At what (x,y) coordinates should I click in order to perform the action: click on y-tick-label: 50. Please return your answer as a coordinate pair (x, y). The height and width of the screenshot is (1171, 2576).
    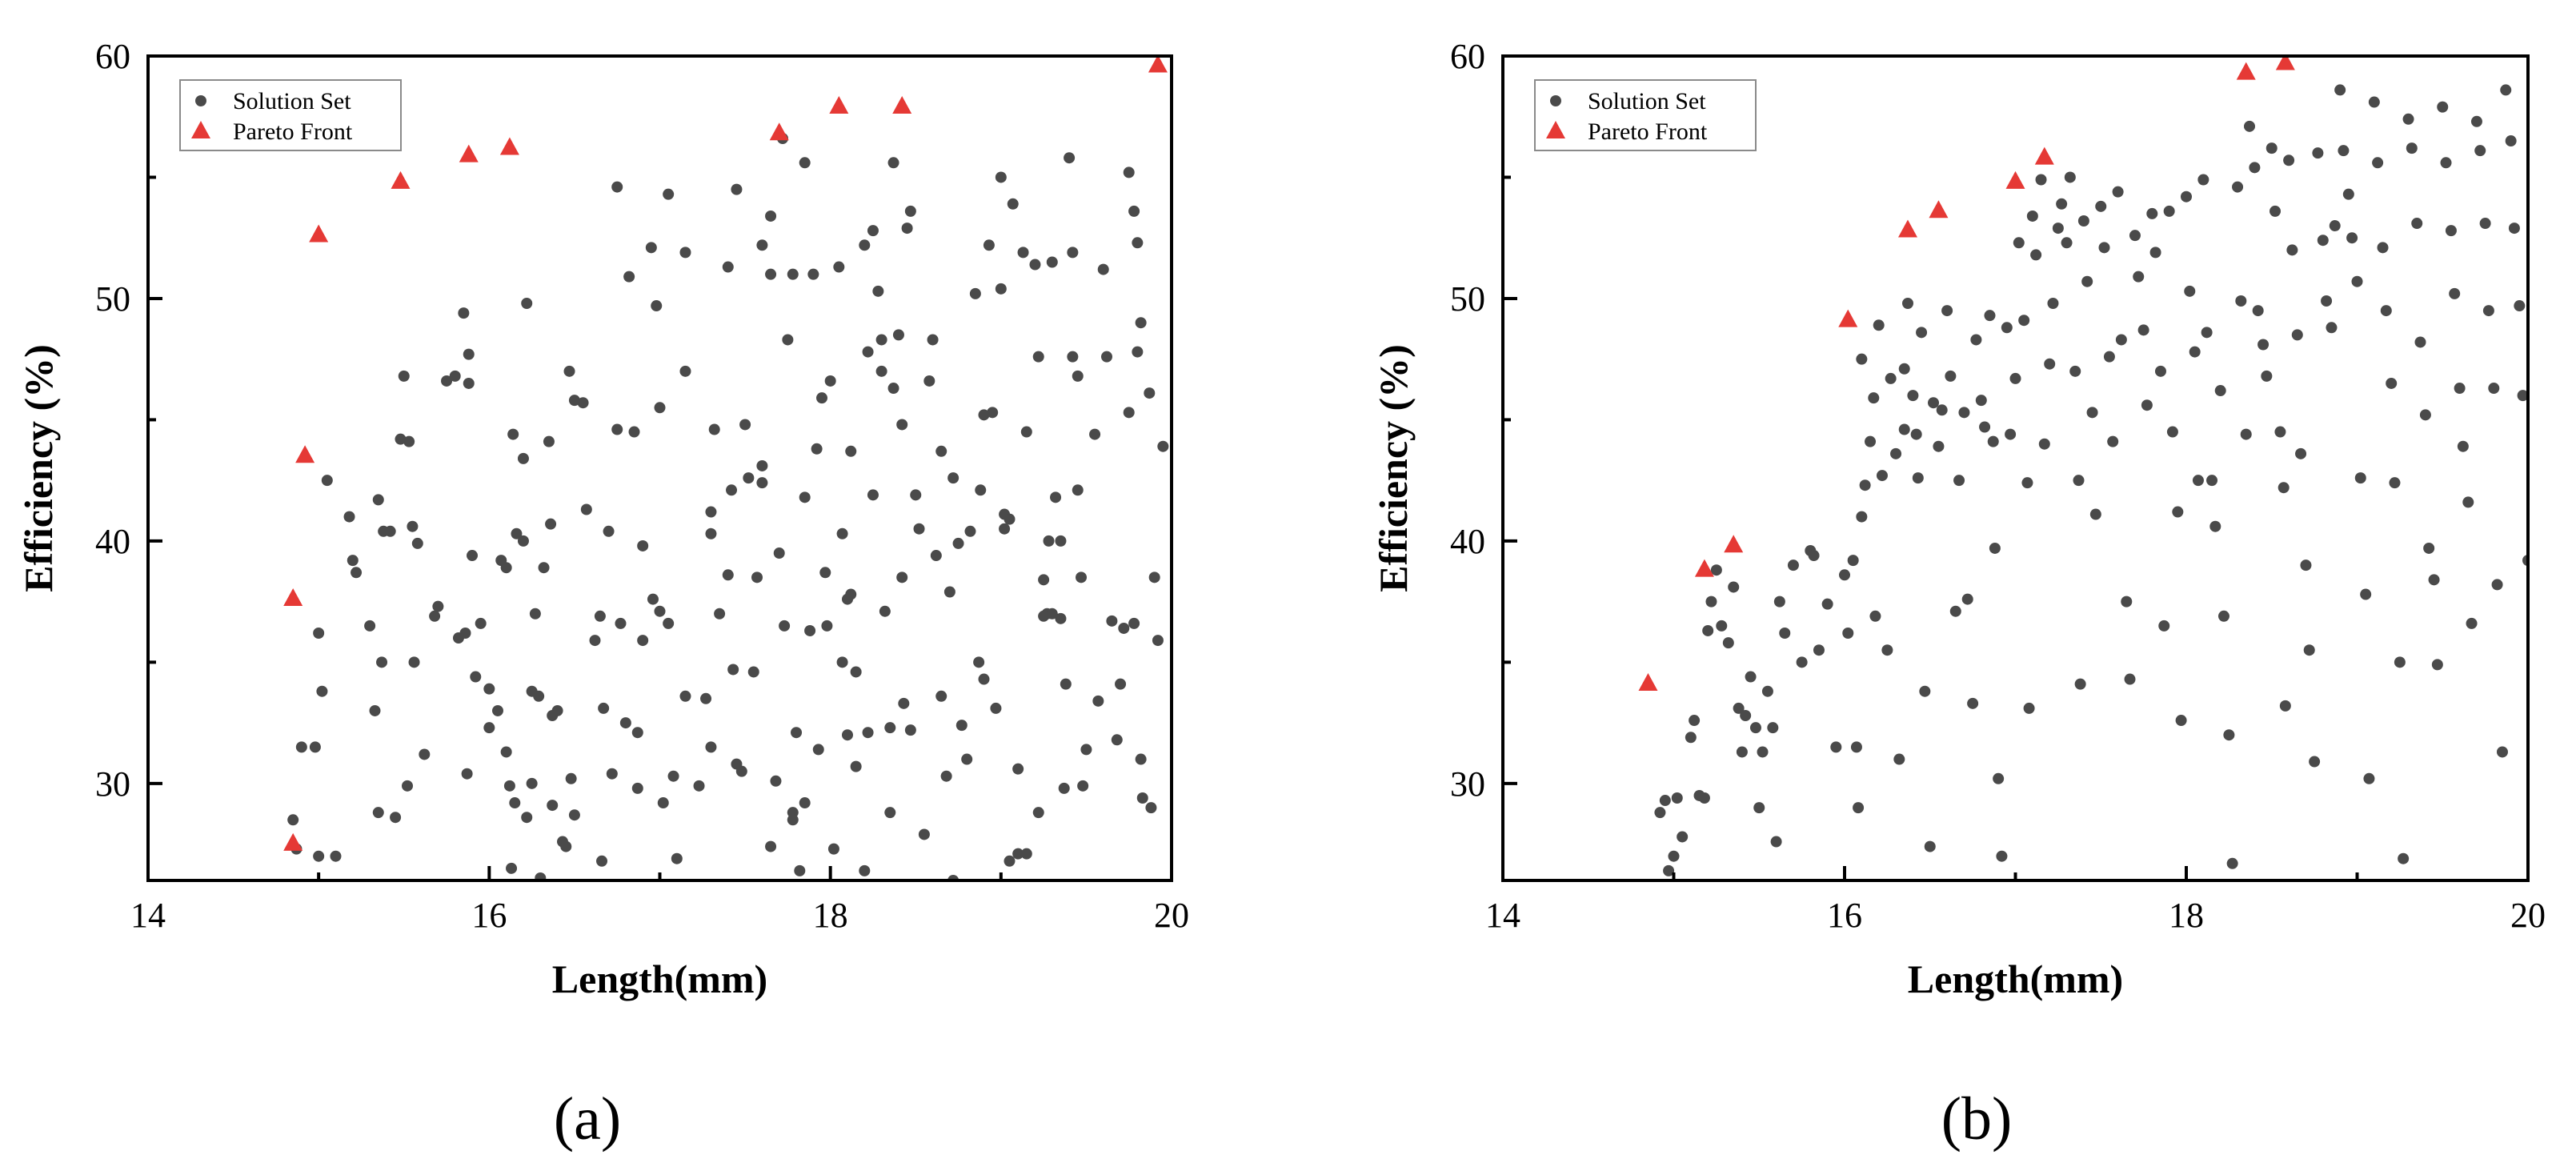
    Looking at the image, I should click on (1467, 299).